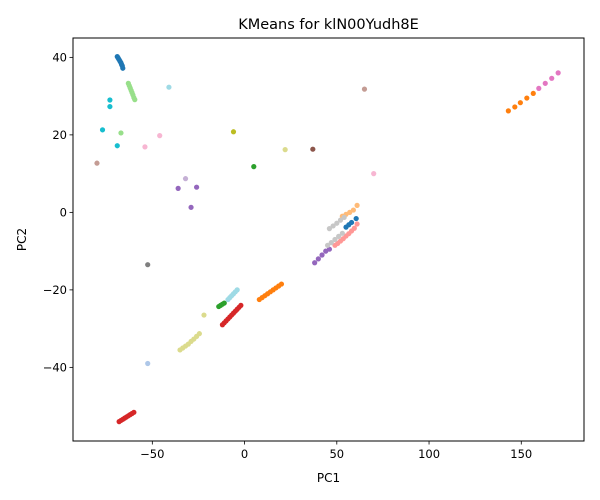 This screenshot has width=600, height=500. Describe the element at coordinates (148, 265) in the screenshot. I see `cluster-14-point` at that location.